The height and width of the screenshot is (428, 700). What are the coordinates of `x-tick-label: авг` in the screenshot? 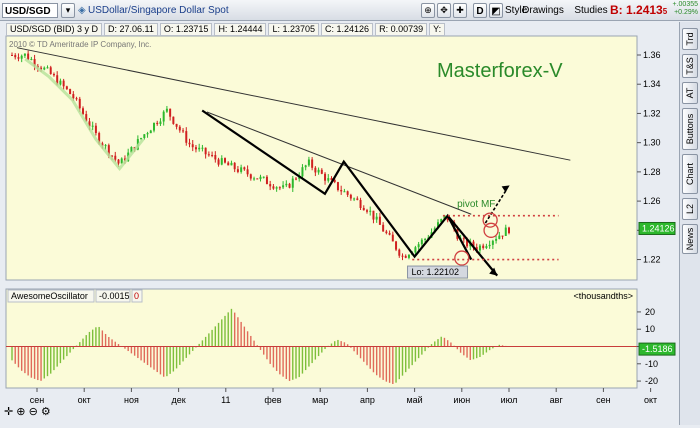 It's located at (557, 400).